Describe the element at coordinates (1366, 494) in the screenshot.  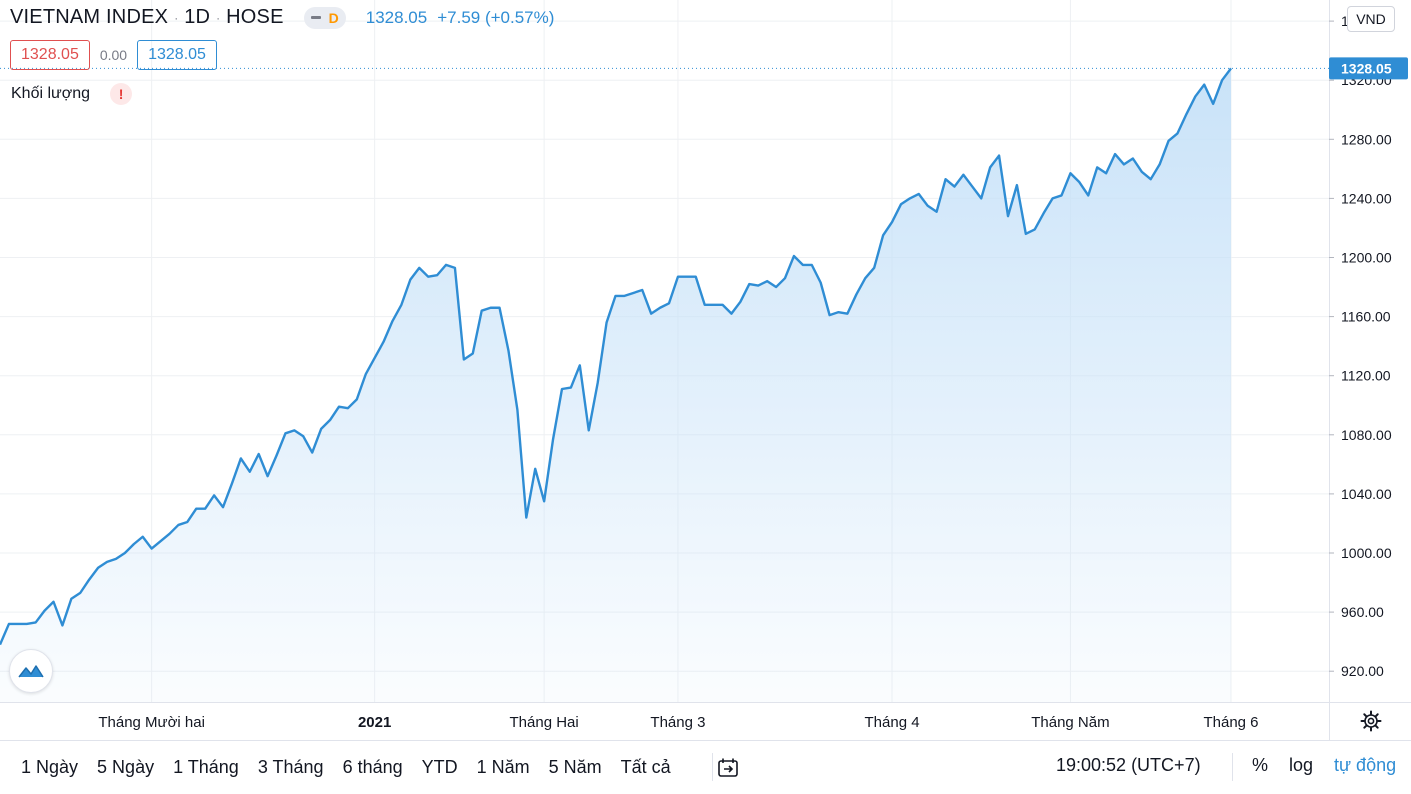
I see `price-tick-label: 1040.00` at that location.